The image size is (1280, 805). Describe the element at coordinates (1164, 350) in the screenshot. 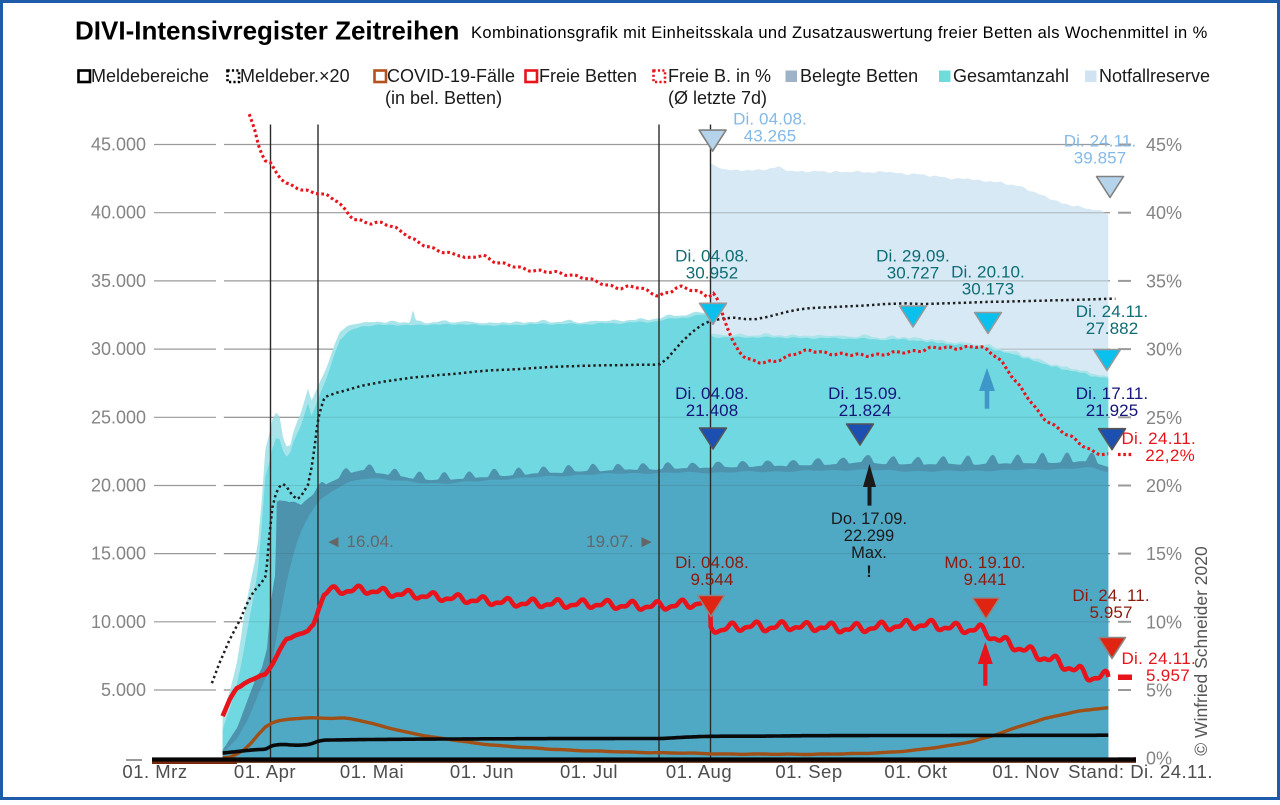

I see `svg-text: 30%` at that location.